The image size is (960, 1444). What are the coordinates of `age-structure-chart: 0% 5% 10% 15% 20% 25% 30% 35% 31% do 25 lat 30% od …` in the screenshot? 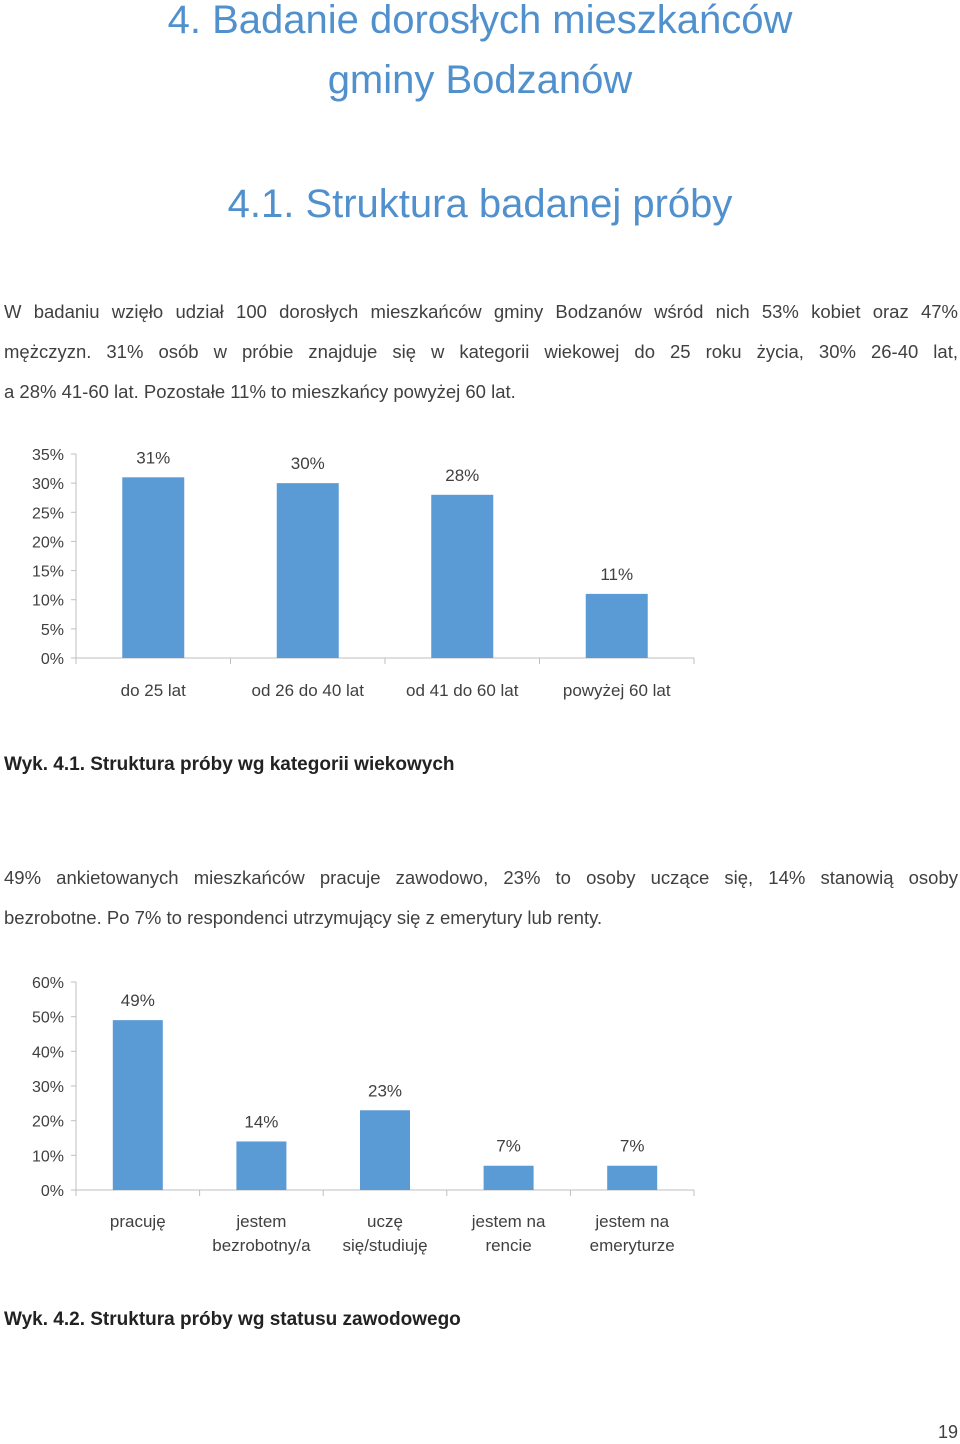 It's located at (363, 573).